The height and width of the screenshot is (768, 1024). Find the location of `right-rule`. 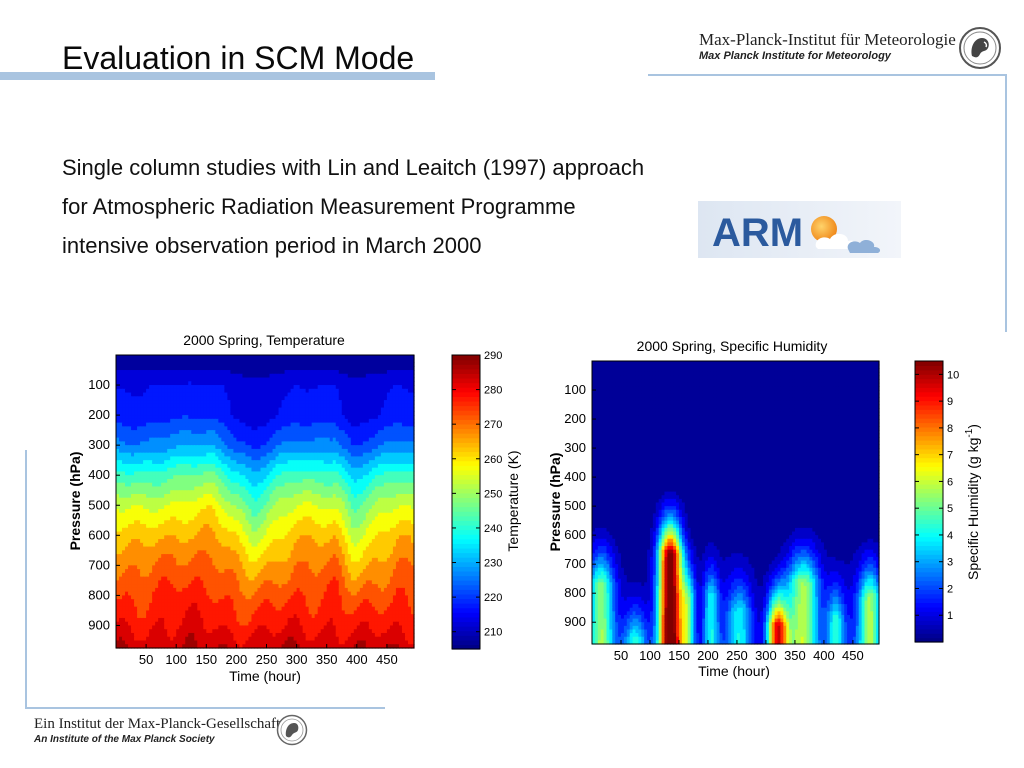

right-rule is located at coordinates (1006, 203).